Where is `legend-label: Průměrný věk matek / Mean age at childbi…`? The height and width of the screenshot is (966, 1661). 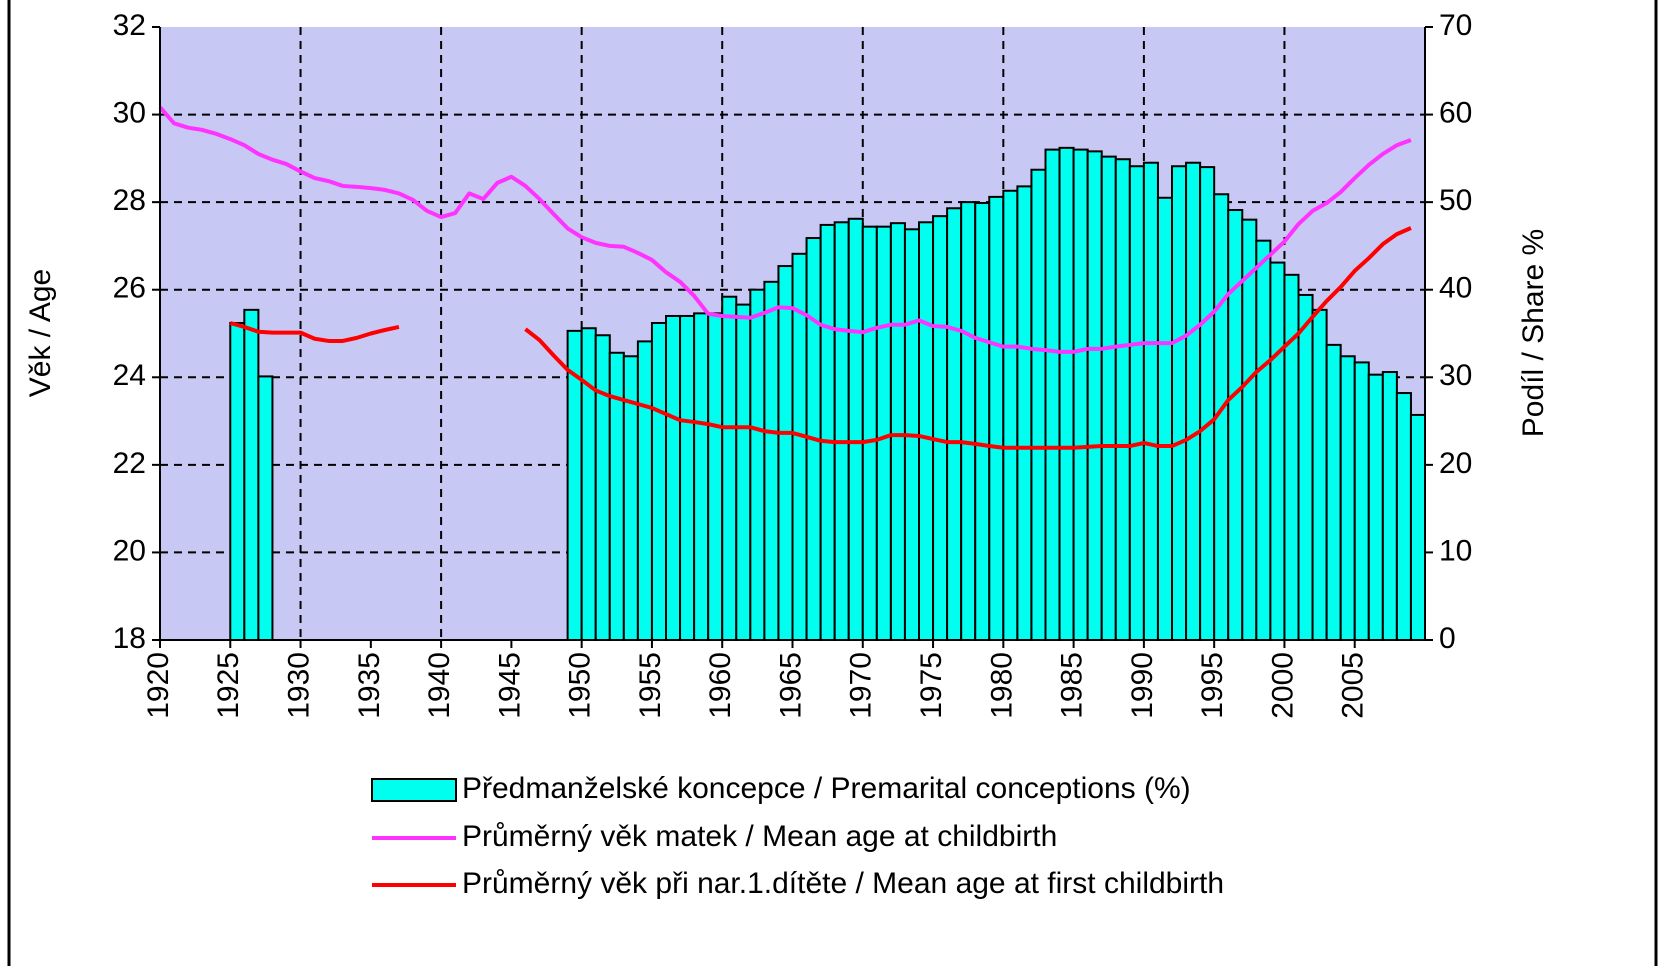
legend-label: Průměrný věk matek / Mean age at childbi… is located at coordinates (759, 836).